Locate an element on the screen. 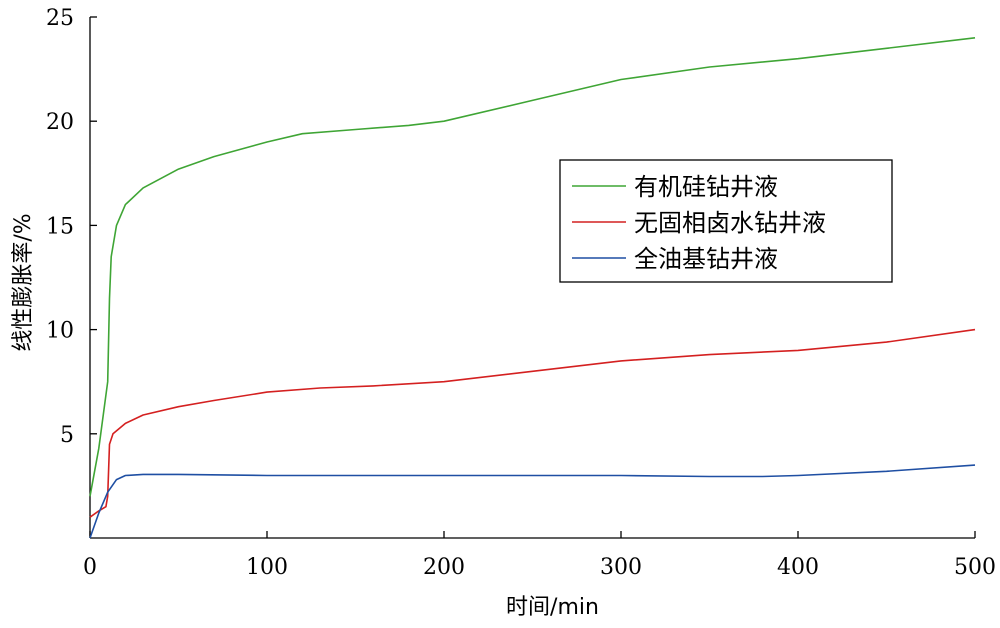 This screenshot has height=628, width=1000. x-axis-title: 时间/min is located at coordinates (552, 607).